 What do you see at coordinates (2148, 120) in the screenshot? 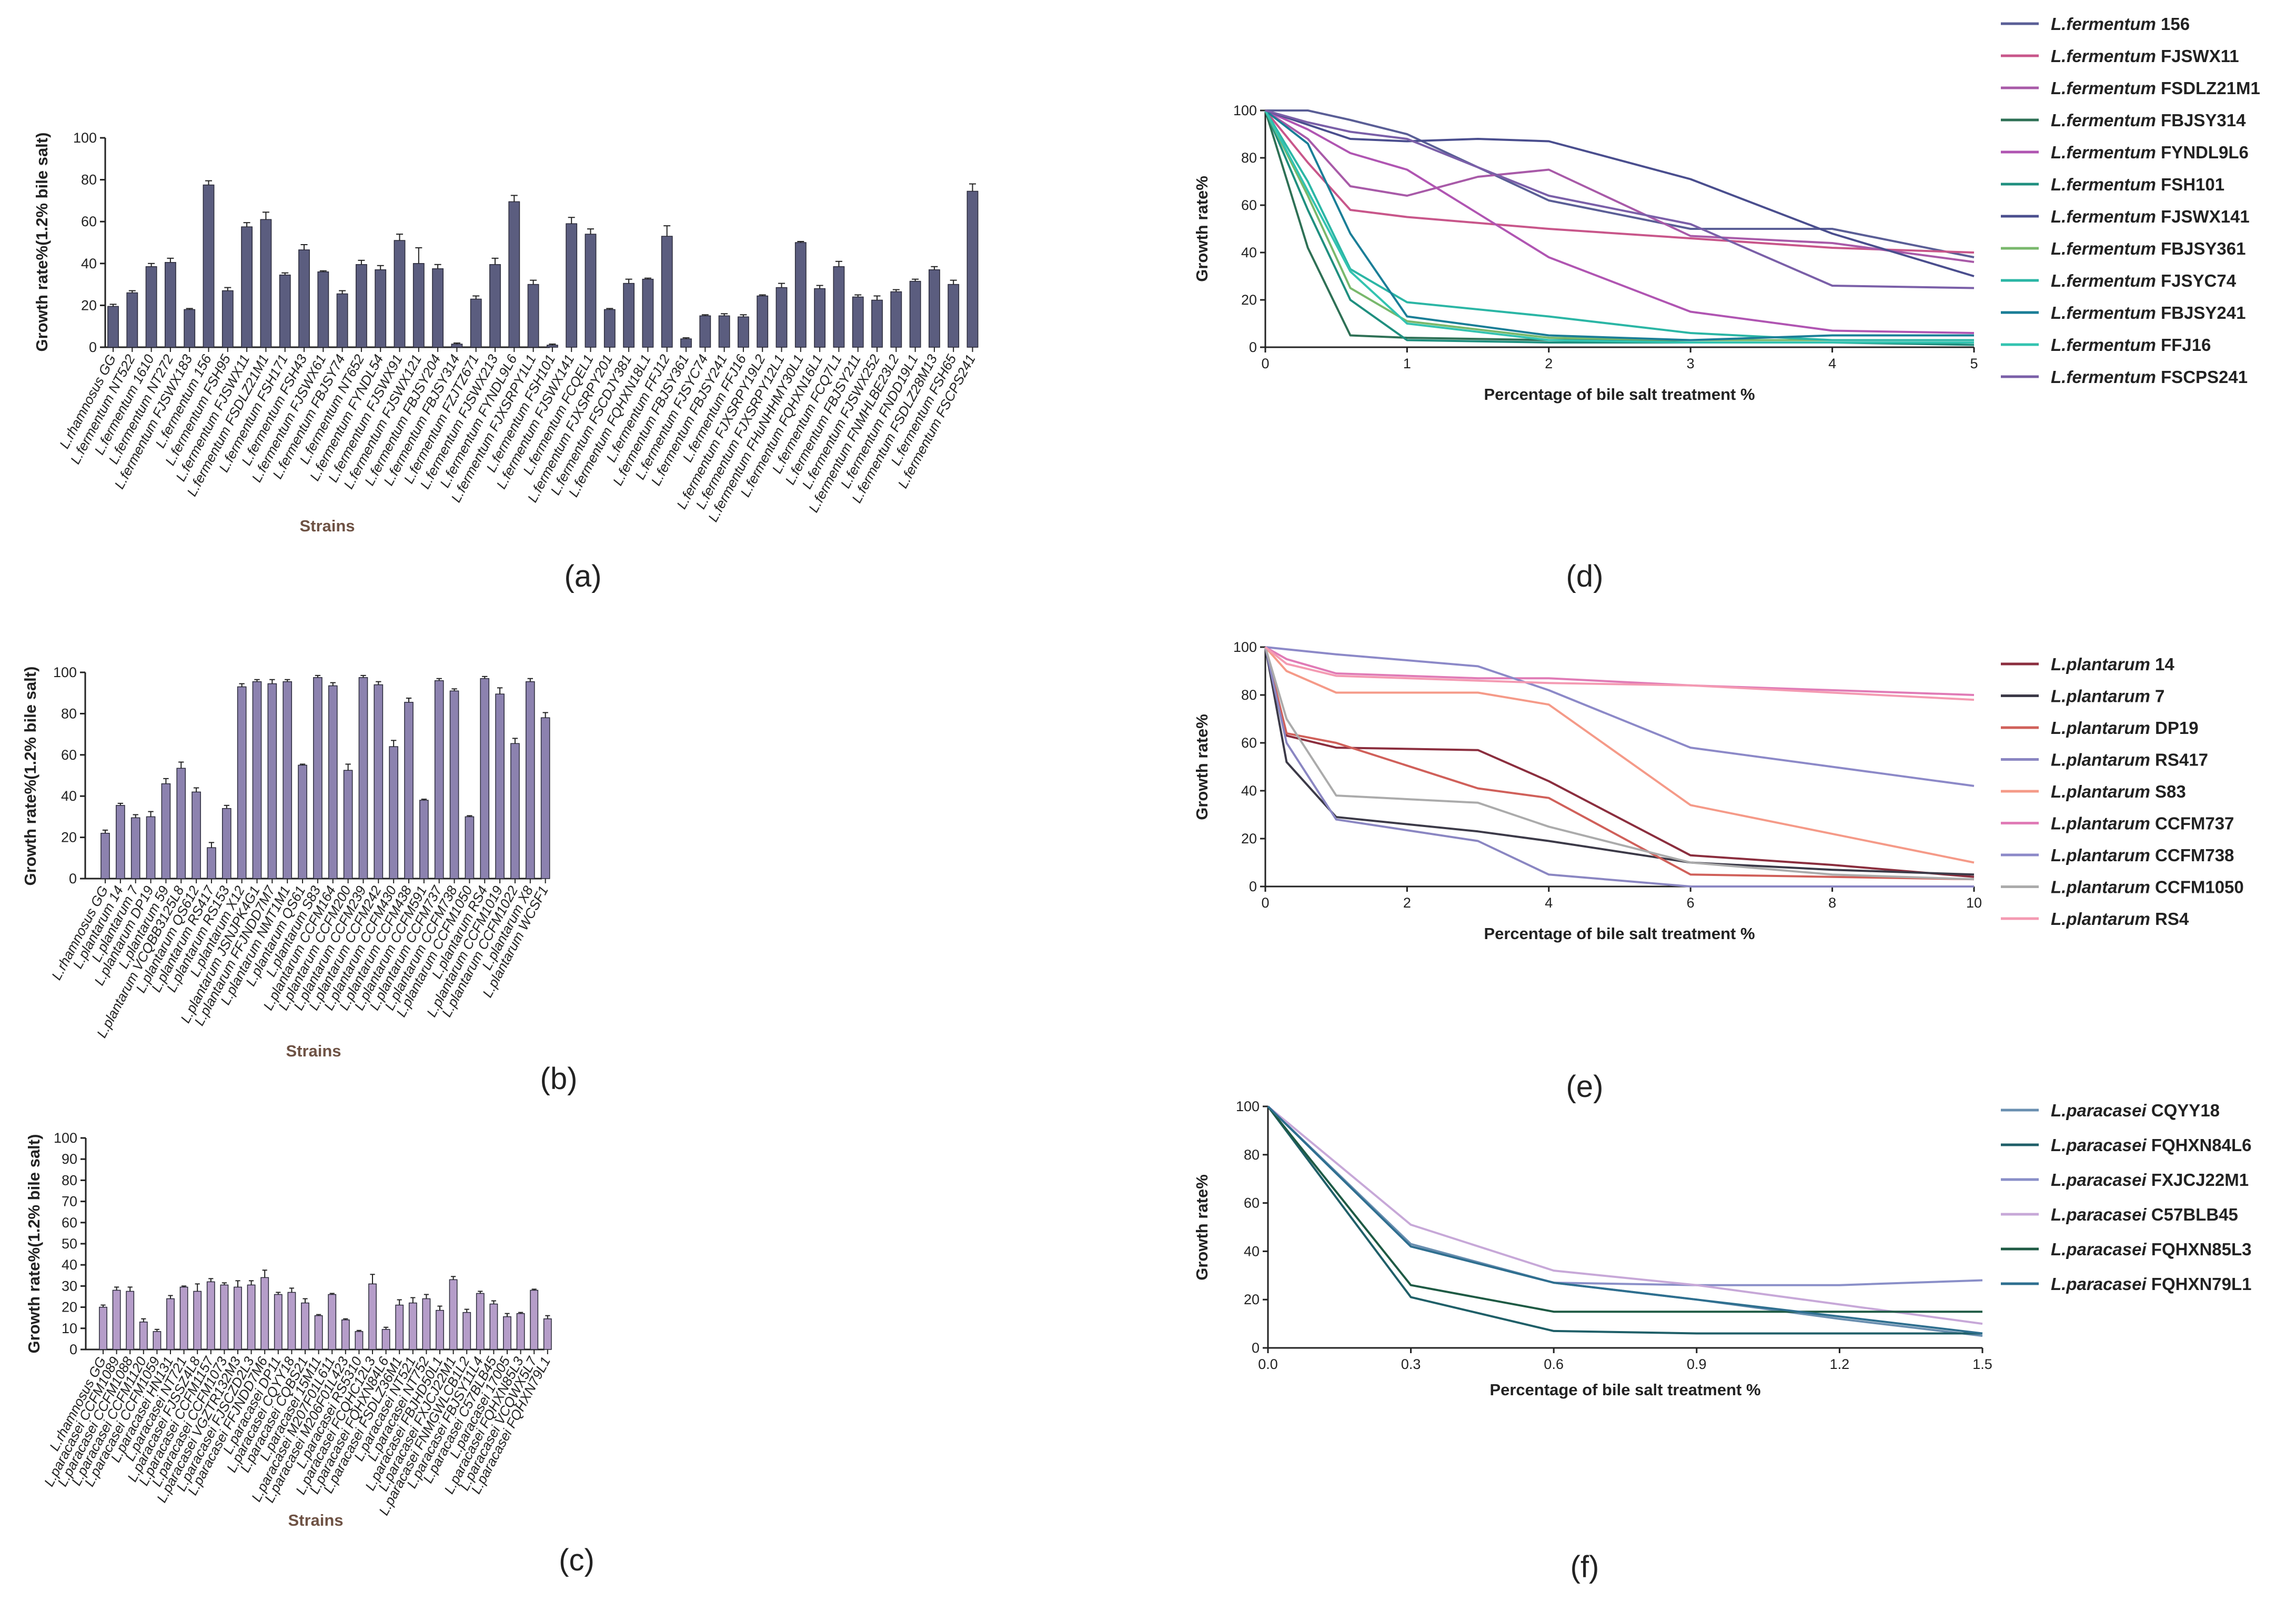
I see `legend-entry: L.fermentum FBJSY314` at bounding box center [2148, 120].